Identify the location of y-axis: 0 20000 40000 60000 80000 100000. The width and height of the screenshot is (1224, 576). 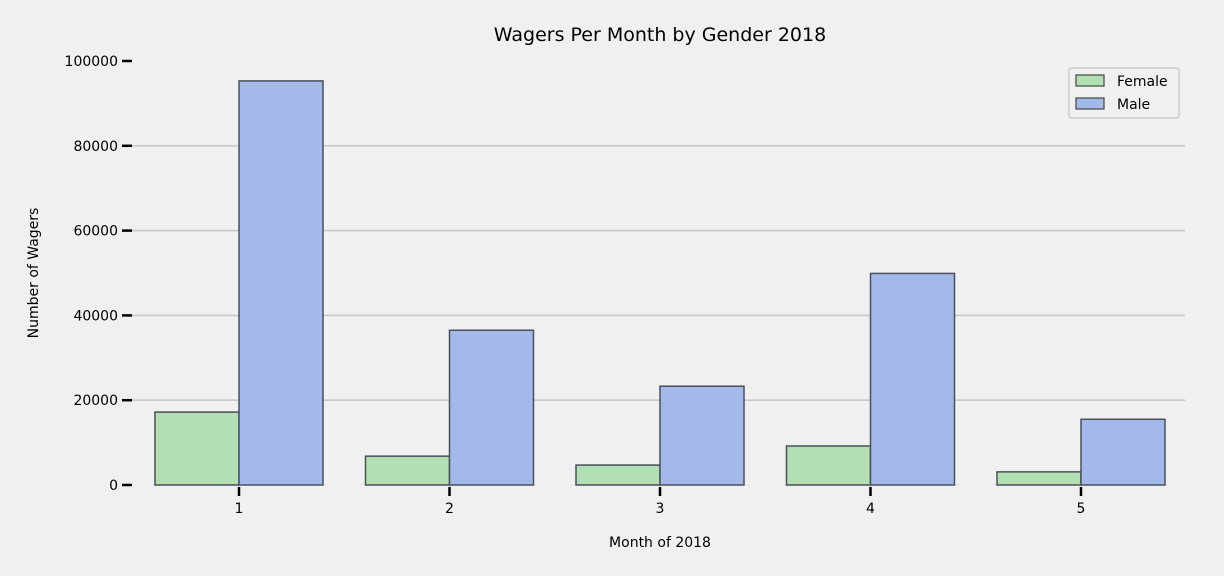
(98, 274).